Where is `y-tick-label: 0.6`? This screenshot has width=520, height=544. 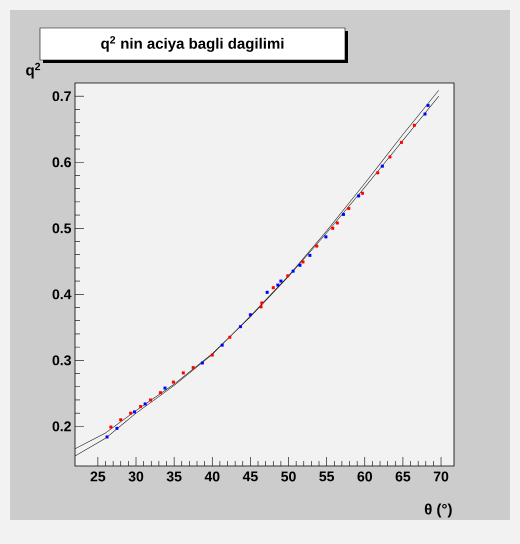 y-tick-label: 0.6 is located at coordinates (61, 162).